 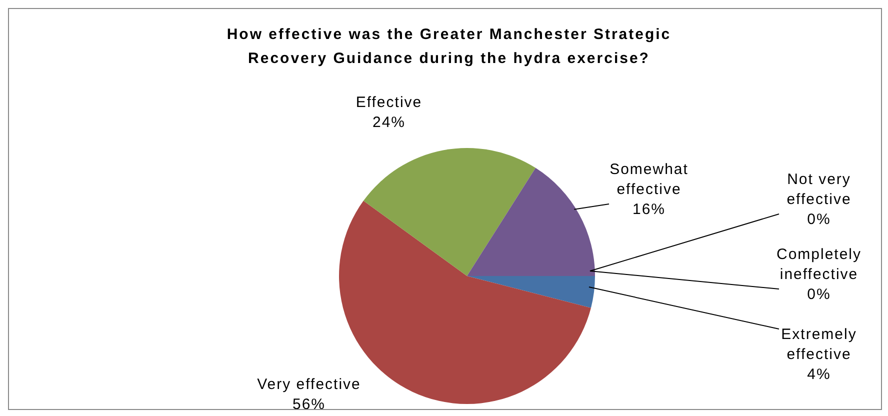 What do you see at coordinates (819, 189) in the screenshot?
I see `category-label: Not very effective` at bounding box center [819, 189].